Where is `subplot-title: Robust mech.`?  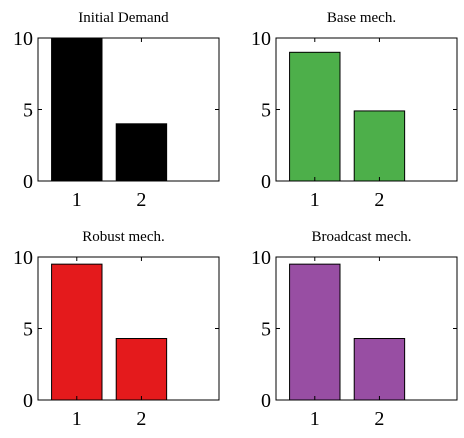
subplot-title: Robust mech. is located at coordinates (123, 237).